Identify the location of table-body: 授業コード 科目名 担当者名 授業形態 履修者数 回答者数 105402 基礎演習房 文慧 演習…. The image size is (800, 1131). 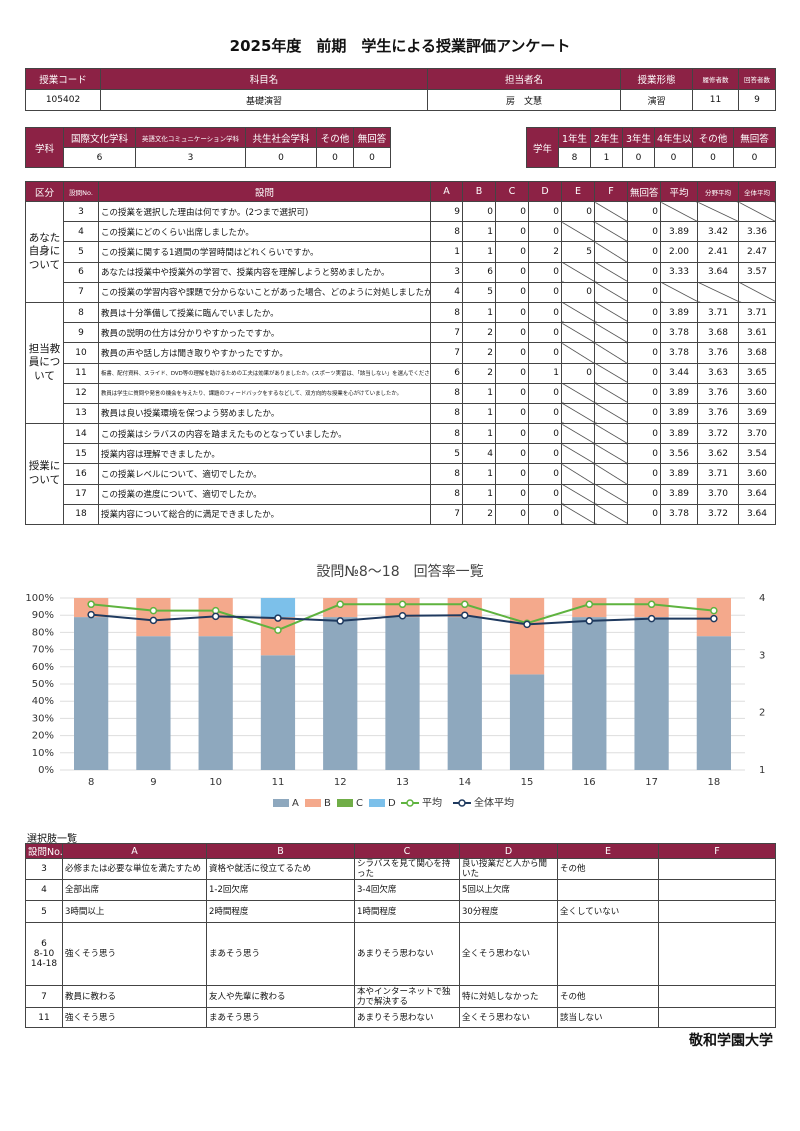
(400, 89).